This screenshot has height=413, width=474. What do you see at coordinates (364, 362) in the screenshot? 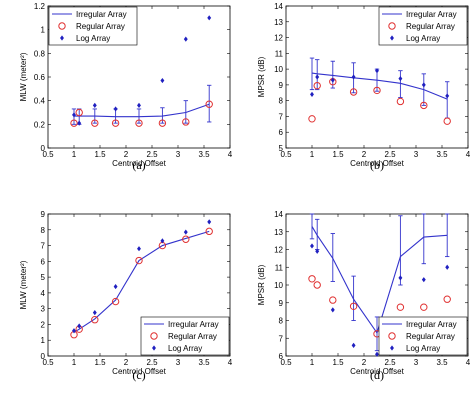
I see `x-tick-label: 2` at bounding box center [364, 362].